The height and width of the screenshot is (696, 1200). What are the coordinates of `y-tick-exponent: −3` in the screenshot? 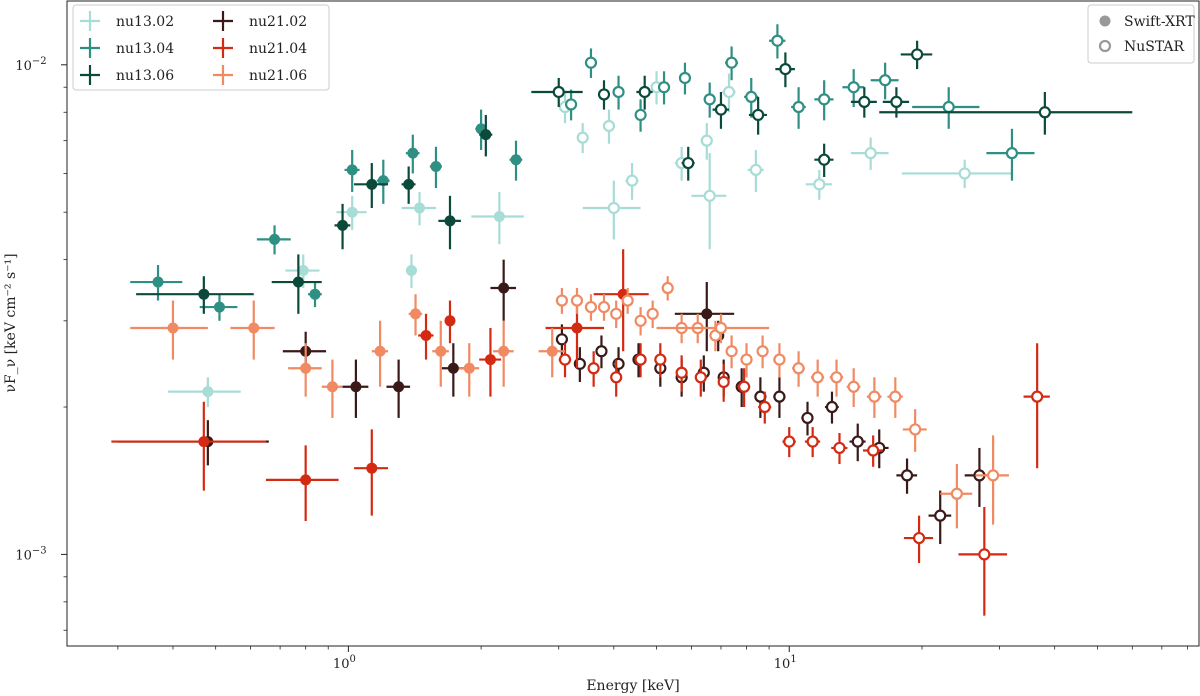 It's located at (39, 550).